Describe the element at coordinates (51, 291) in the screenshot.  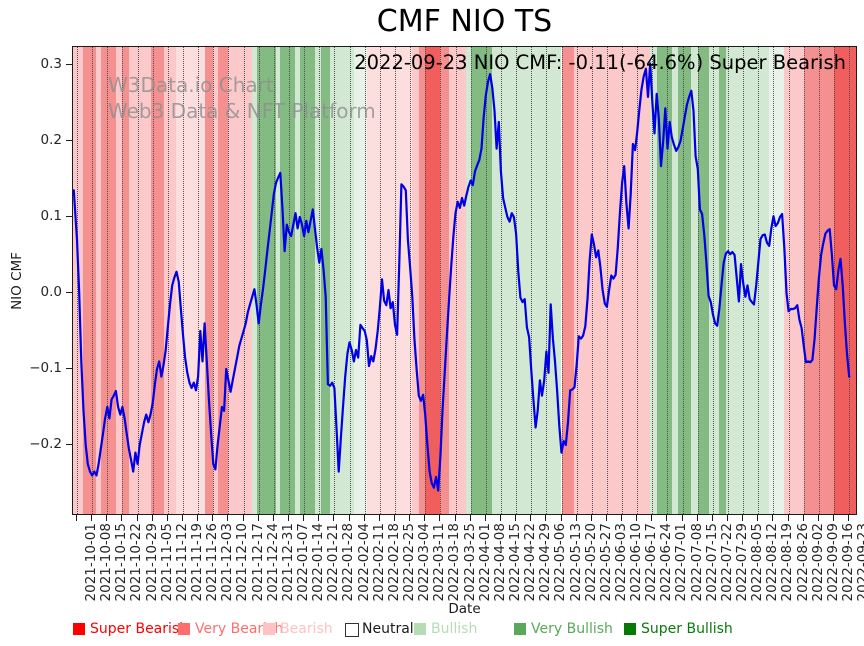
I see `y-tick-label: 0.0` at that location.